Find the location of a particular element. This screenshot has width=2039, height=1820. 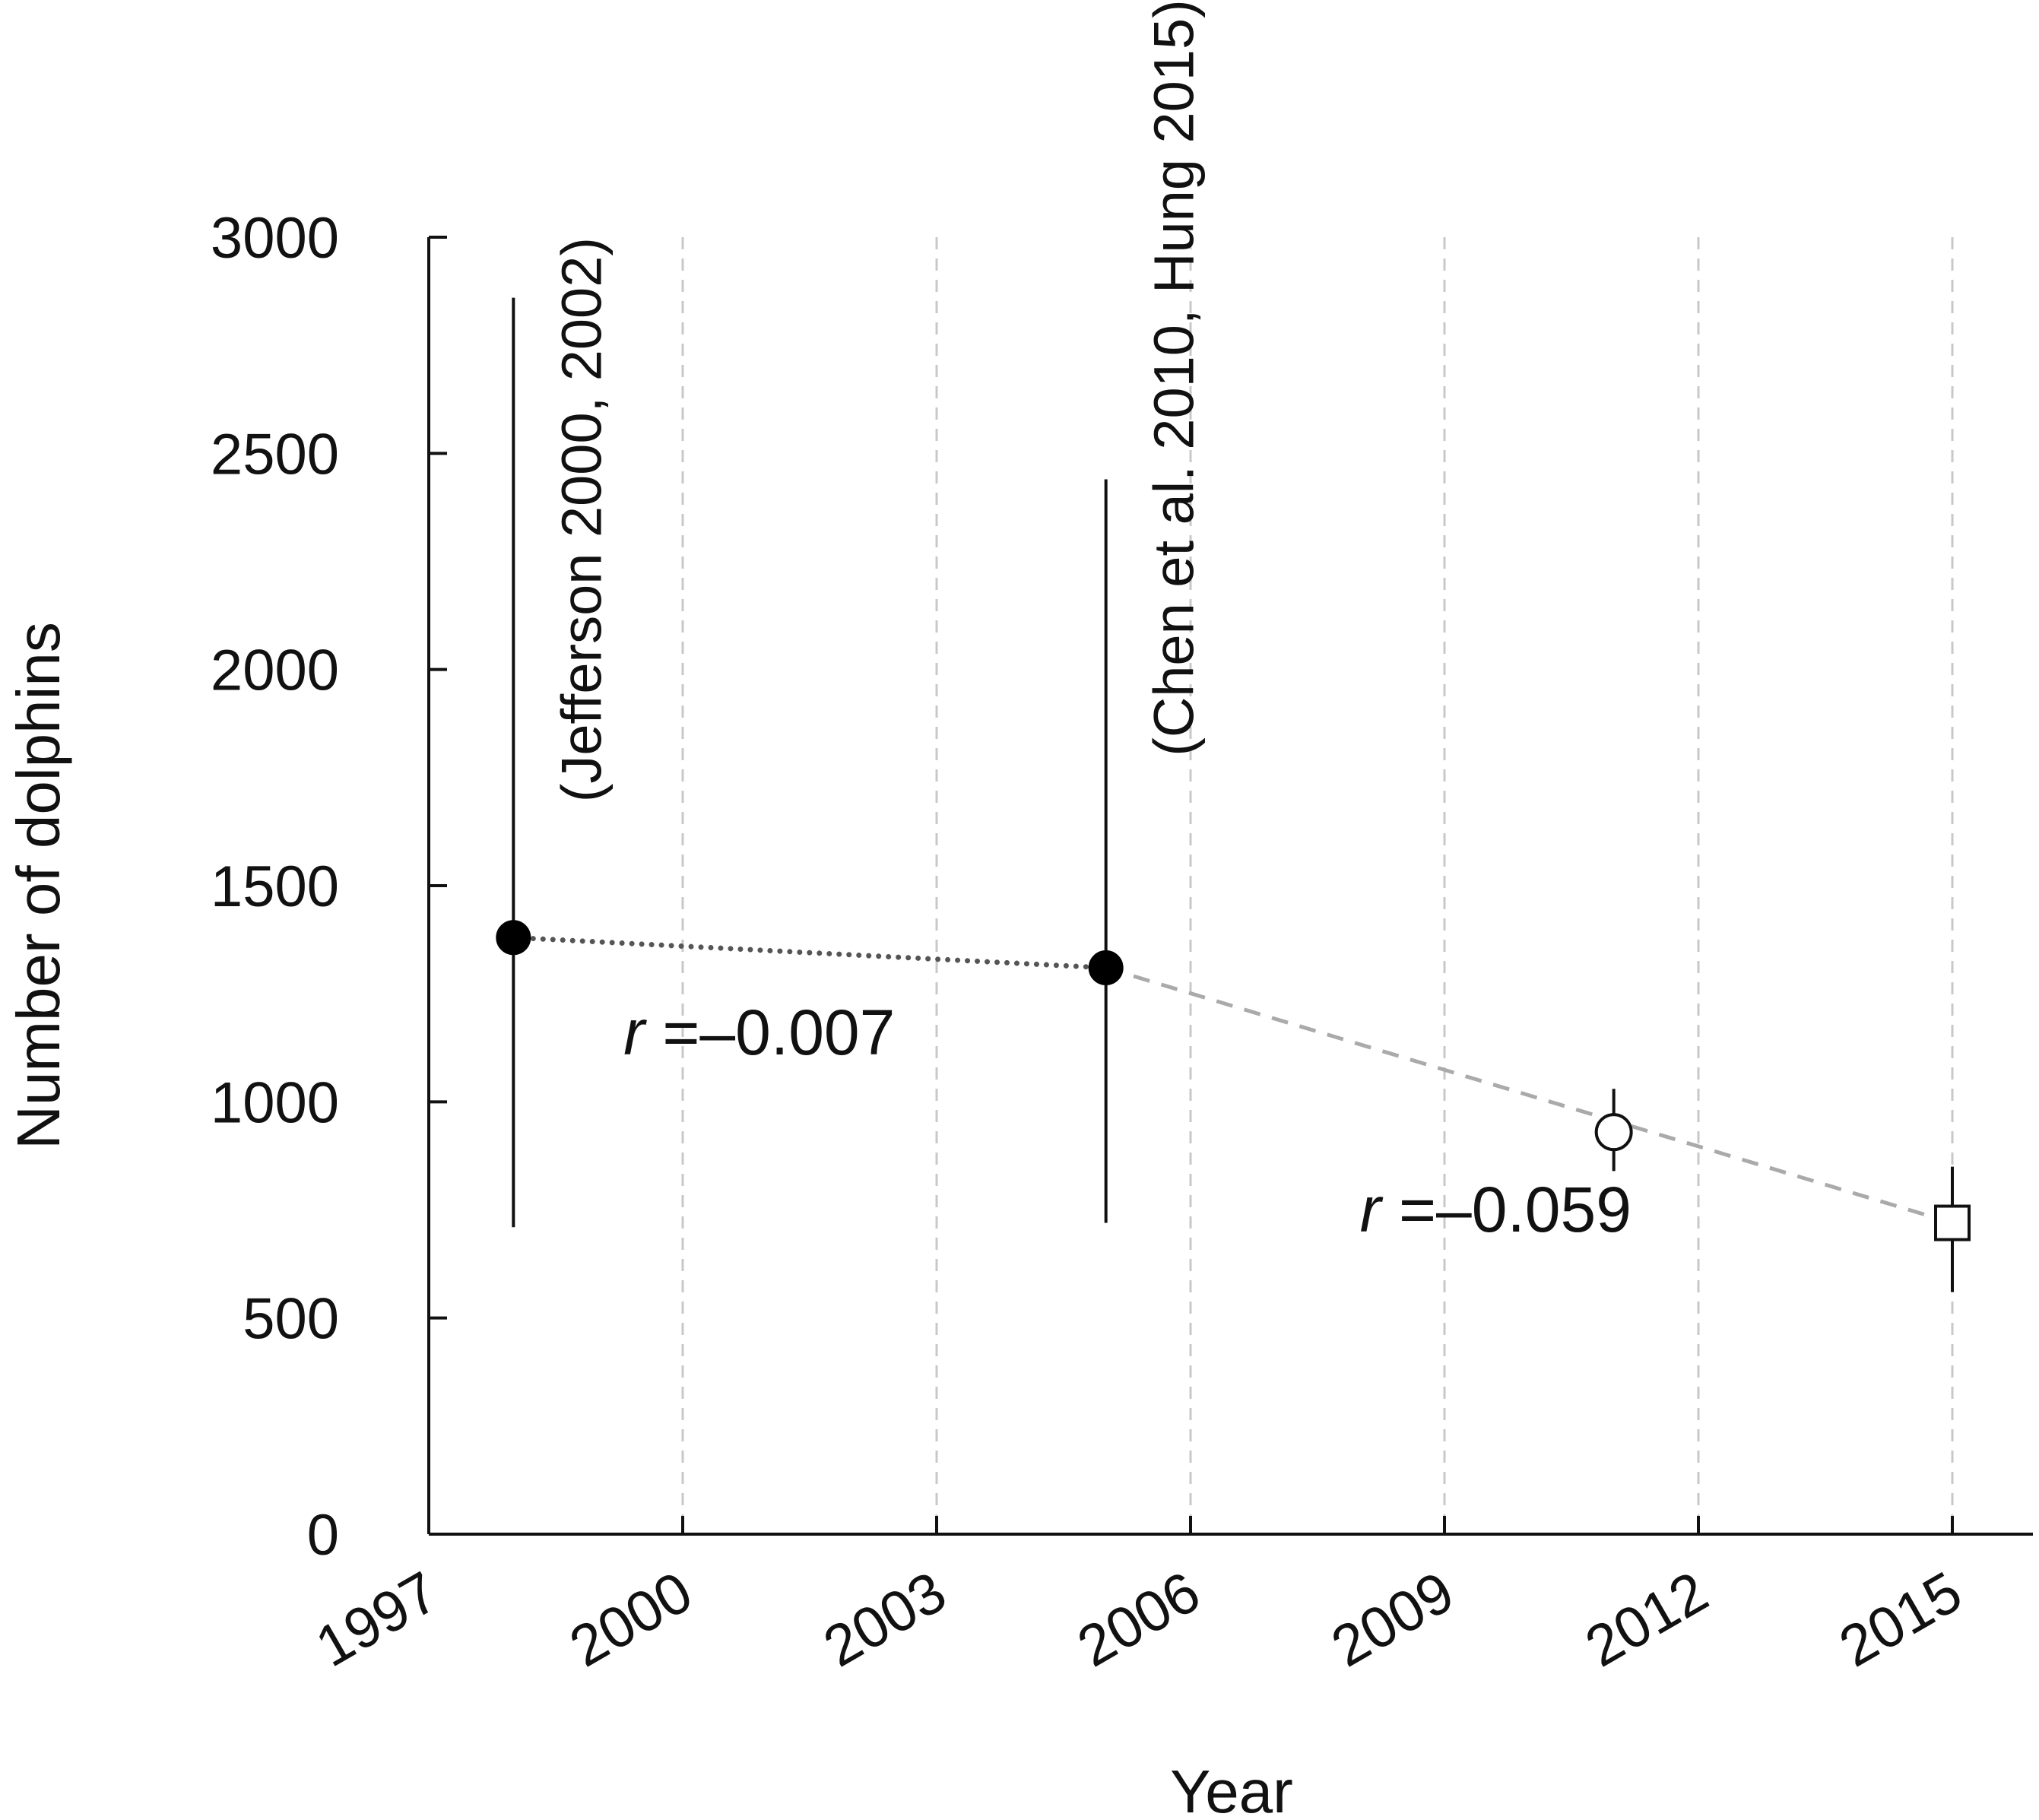

correlation-labels: r =–0.007 r =–0.059 is located at coordinates (1127, 1121).